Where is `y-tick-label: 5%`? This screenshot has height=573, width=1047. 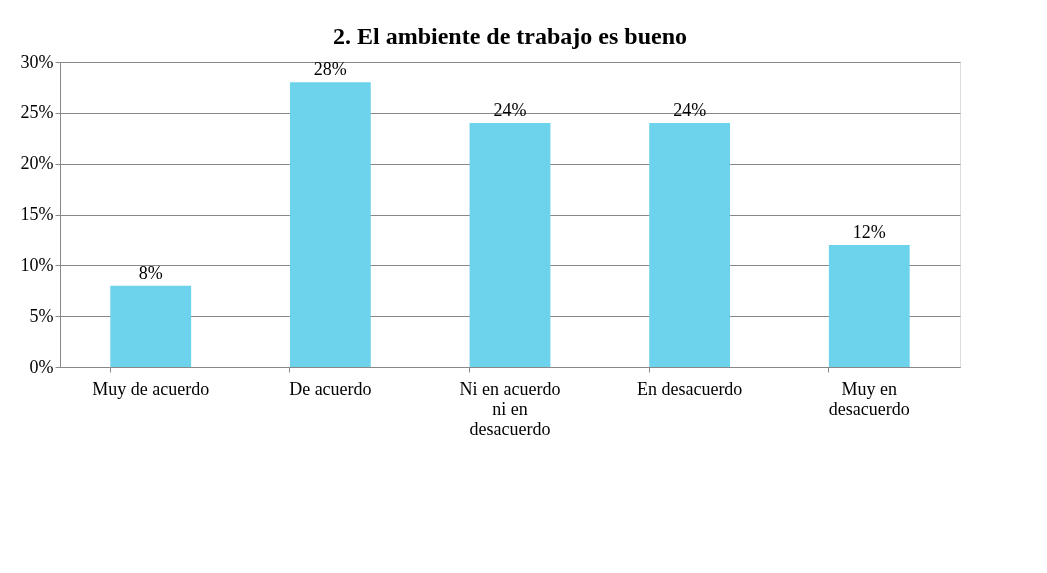
y-tick-label: 5% is located at coordinates (41, 315).